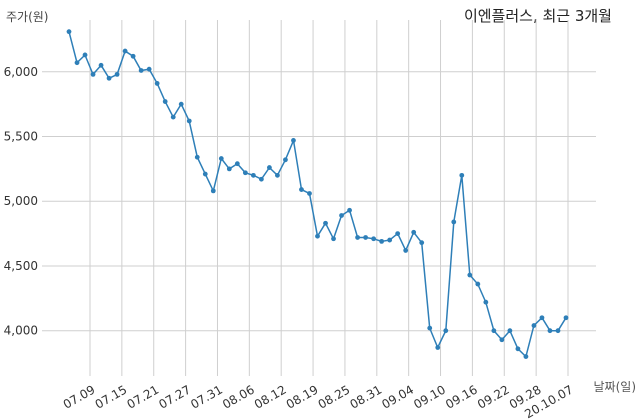 This screenshot has width=640, height=419. I want to click on chart-title: 이엔플러스, 최근 3개월, so click(537, 16).